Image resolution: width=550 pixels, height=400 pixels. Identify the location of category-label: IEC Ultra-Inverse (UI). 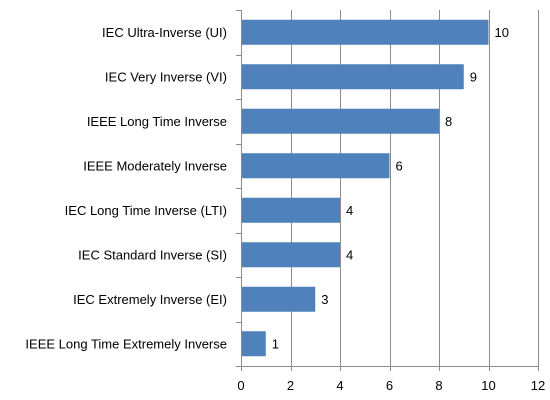
(164, 32).